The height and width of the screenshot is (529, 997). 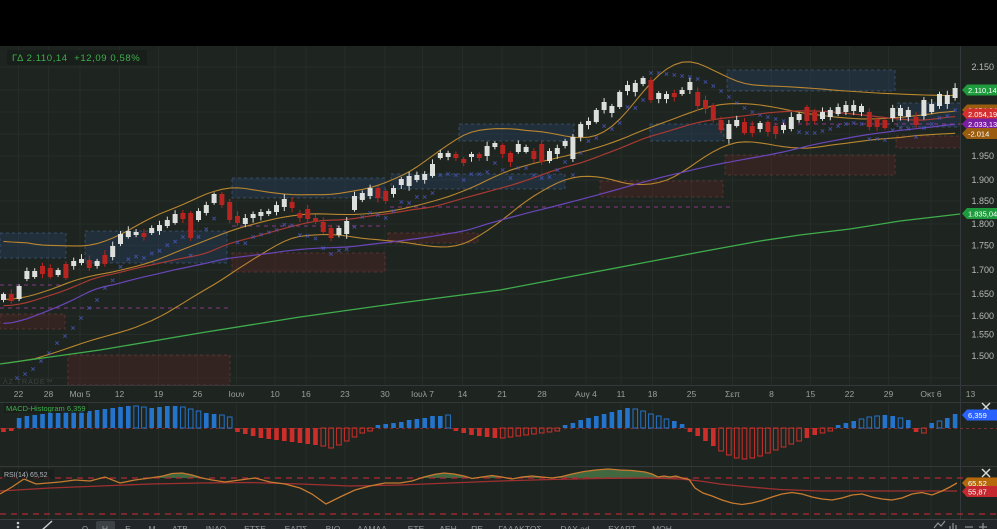 I want to click on svg-text: ΛZ TRADE™, so click(x=28, y=382).